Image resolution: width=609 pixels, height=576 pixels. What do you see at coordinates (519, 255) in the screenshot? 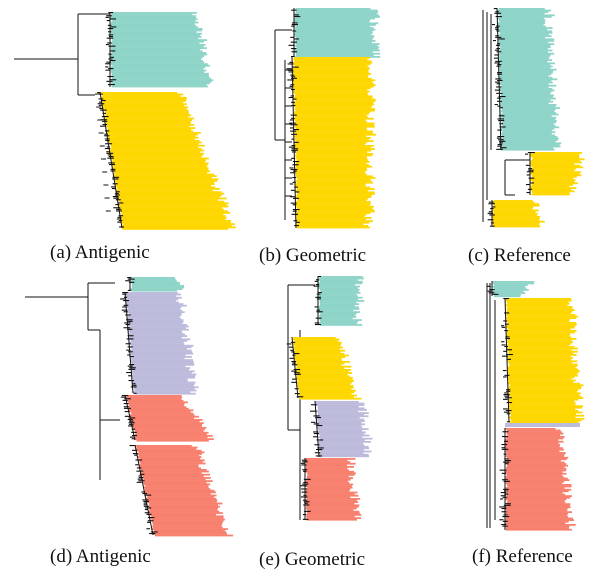
I see `caption-c: (c) Reference` at bounding box center [519, 255].